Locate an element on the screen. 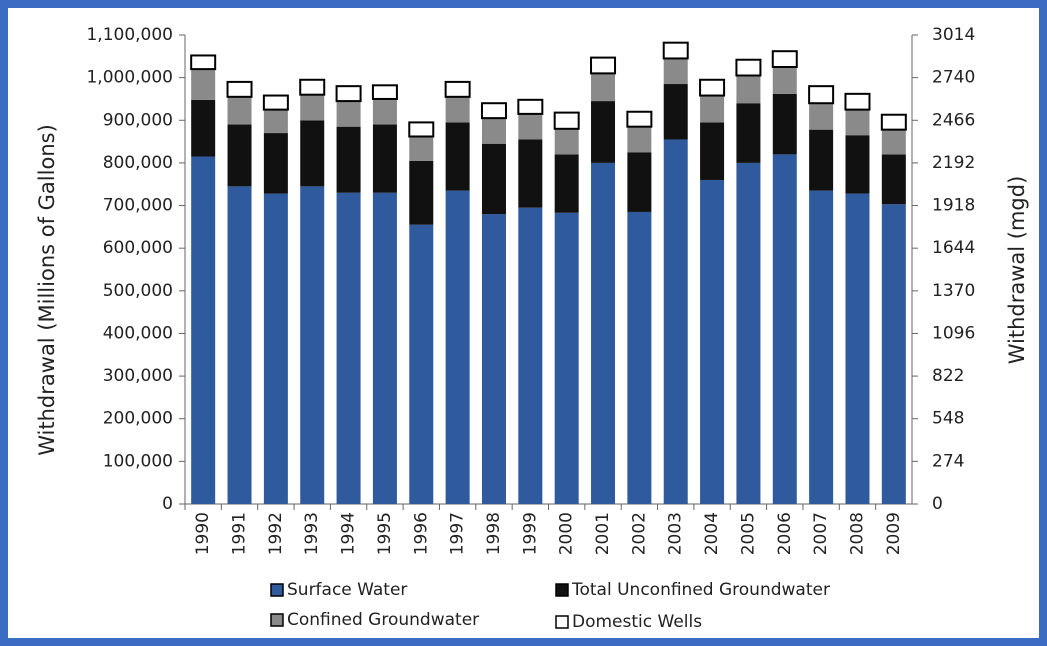 Image resolution: width=1047 pixels, height=646 pixels. y-tick-label: 0 is located at coordinates (167, 504).